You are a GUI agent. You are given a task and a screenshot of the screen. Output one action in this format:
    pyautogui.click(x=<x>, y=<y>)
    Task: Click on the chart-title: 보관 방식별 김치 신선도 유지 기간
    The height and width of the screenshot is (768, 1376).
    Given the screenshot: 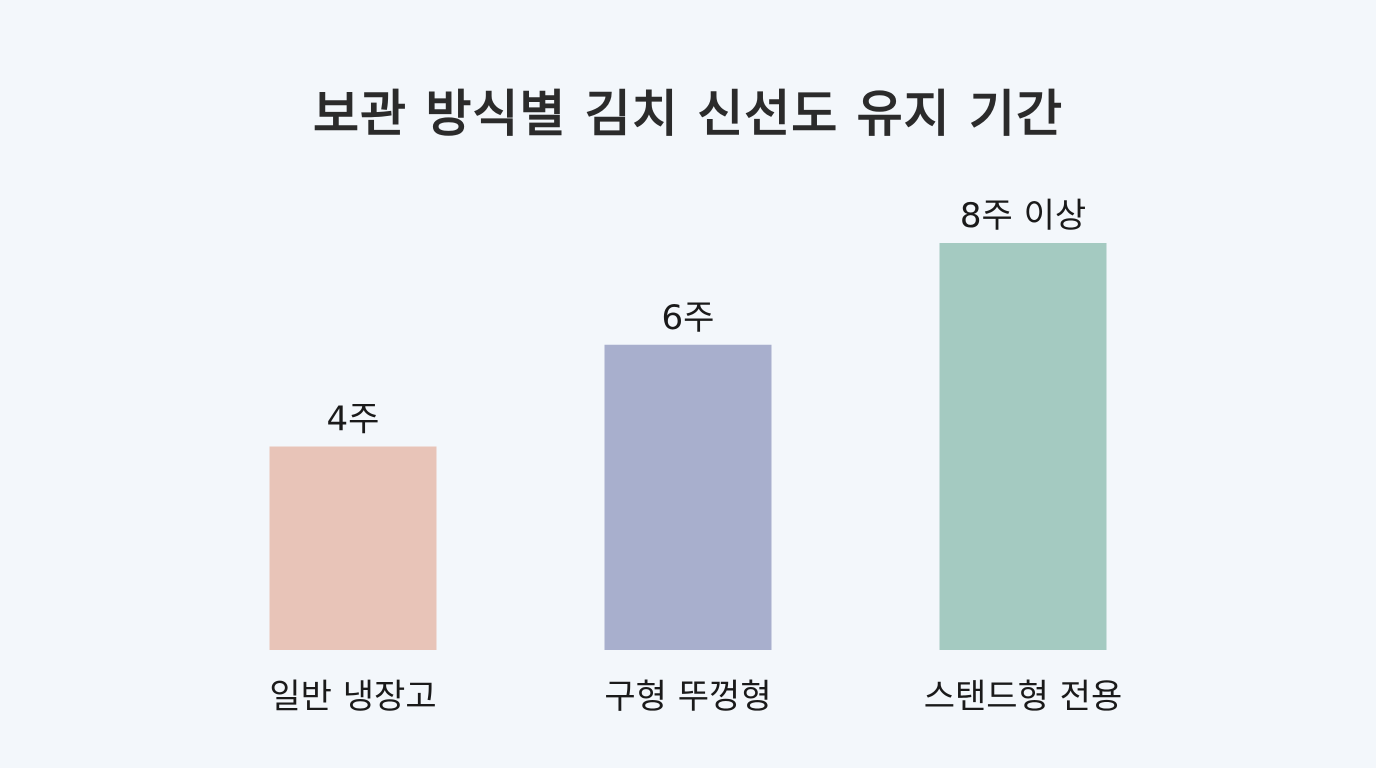 What is the action you would take?
    pyautogui.click(x=688, y=114)
    